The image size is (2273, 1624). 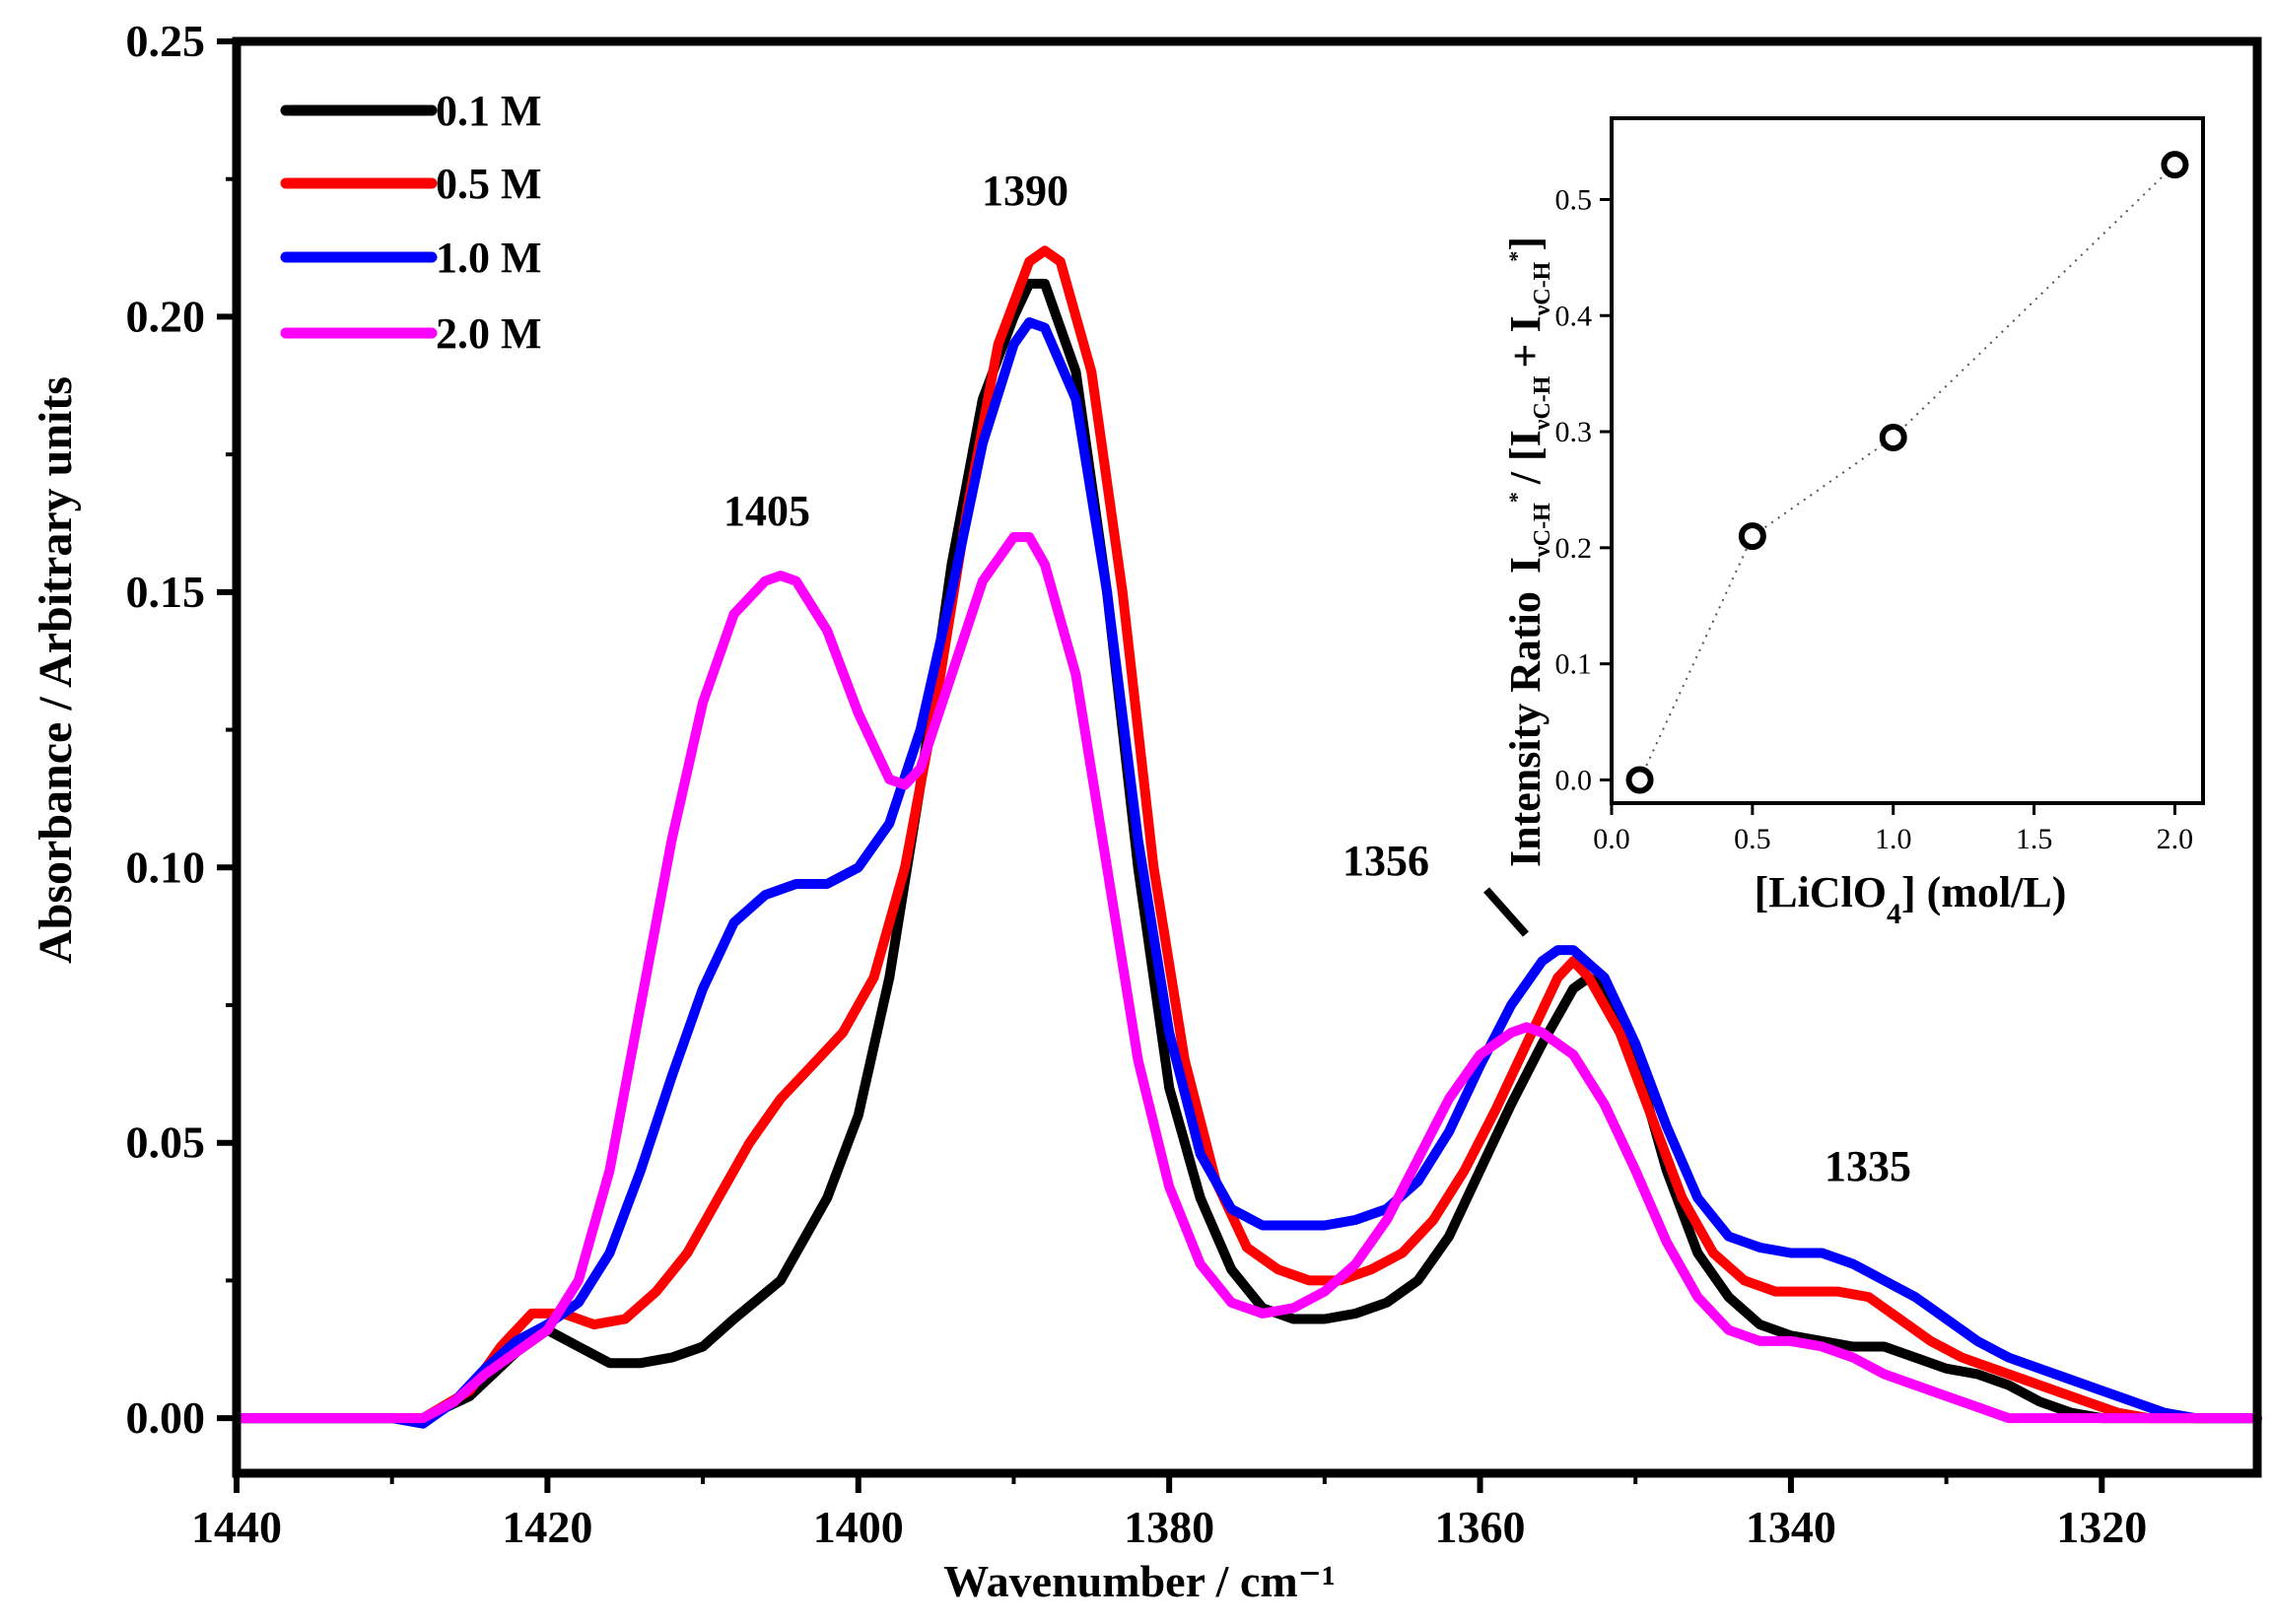 I want to click on x-tick-label-1360: 1360, so click(x=1481, y=1527).